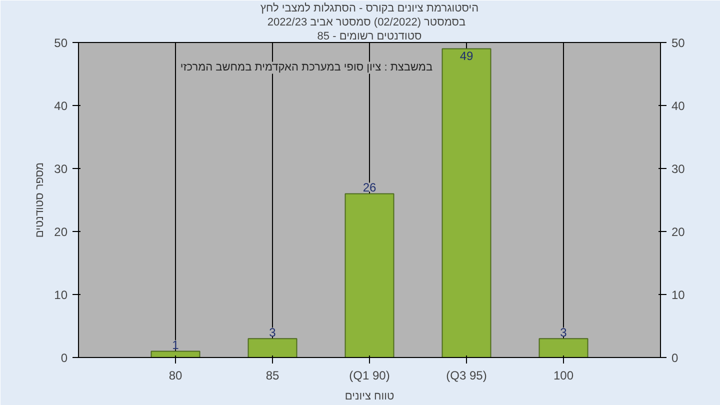 The height and width of the screenshot is (405, 720). I want to click on y2-tick-label: 40, so click(679, 106).